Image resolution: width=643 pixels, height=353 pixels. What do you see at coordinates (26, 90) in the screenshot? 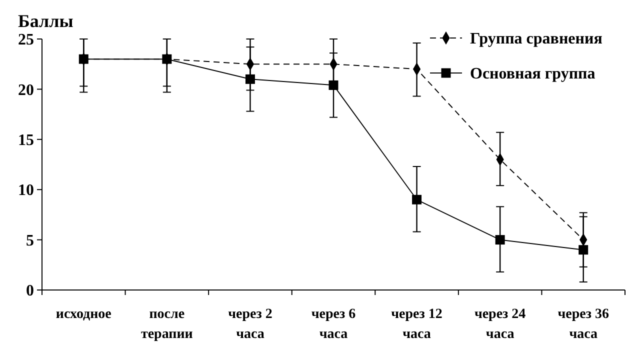
I see `y-tick-label: 20` at bounding box center [26, 90].